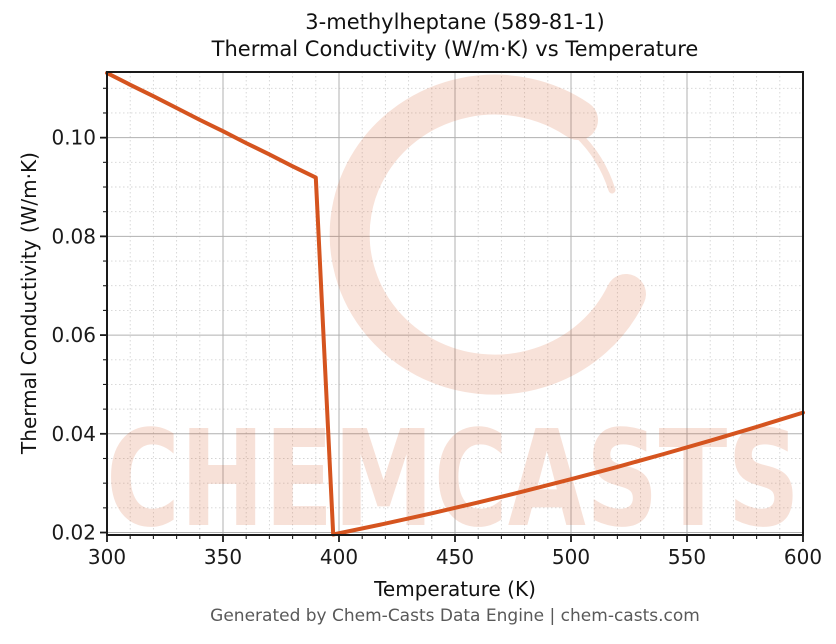  What do you see at coordinates (107, 557) in the screenshot?
I see `x-tick-label: 300` at bounding box center [107, 557].